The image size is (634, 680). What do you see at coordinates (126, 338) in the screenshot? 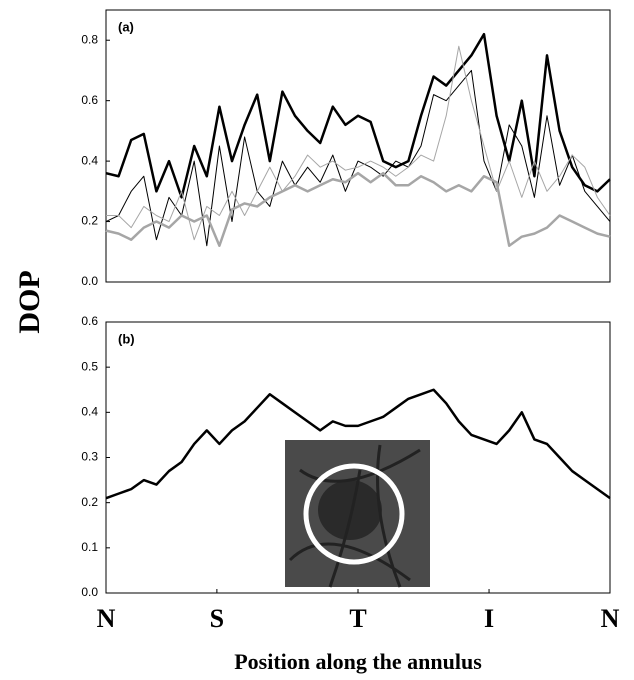
I see `panel-label: (b)` at bounding box center [126, 338].